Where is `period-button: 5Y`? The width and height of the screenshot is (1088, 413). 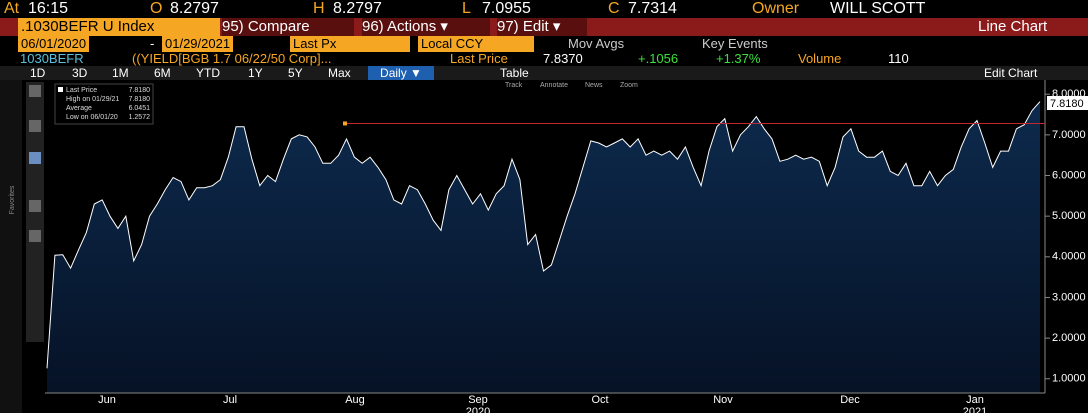
period-button: 5Y is located at coordinates (295, 73).